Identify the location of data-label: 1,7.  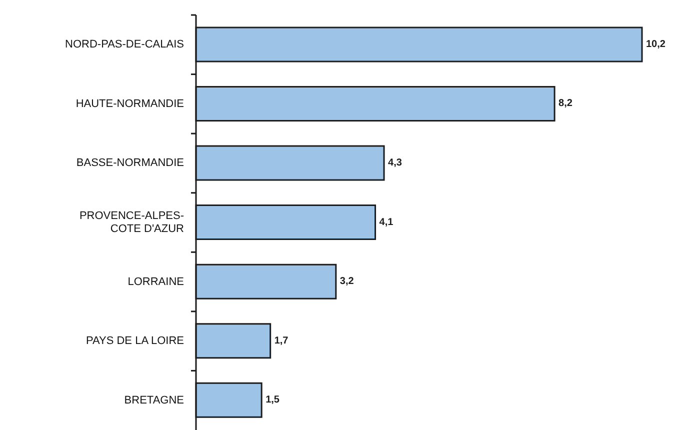
(281, 340).